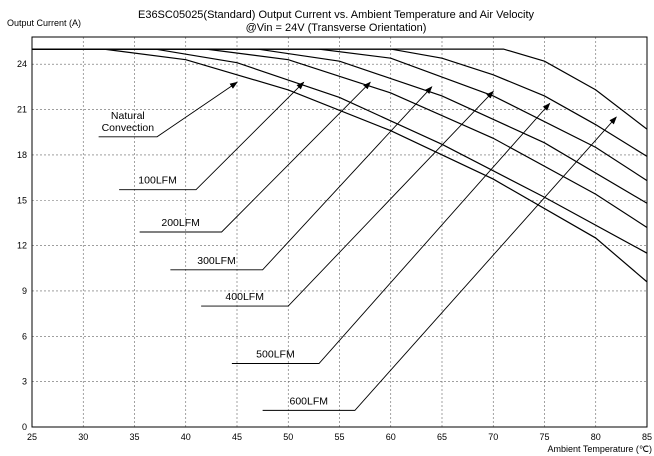 The image size is (654, 456). Describe the element at coordinates (308, 401) in the screenshot. I see `annotation-label: 600LFM` at that location.